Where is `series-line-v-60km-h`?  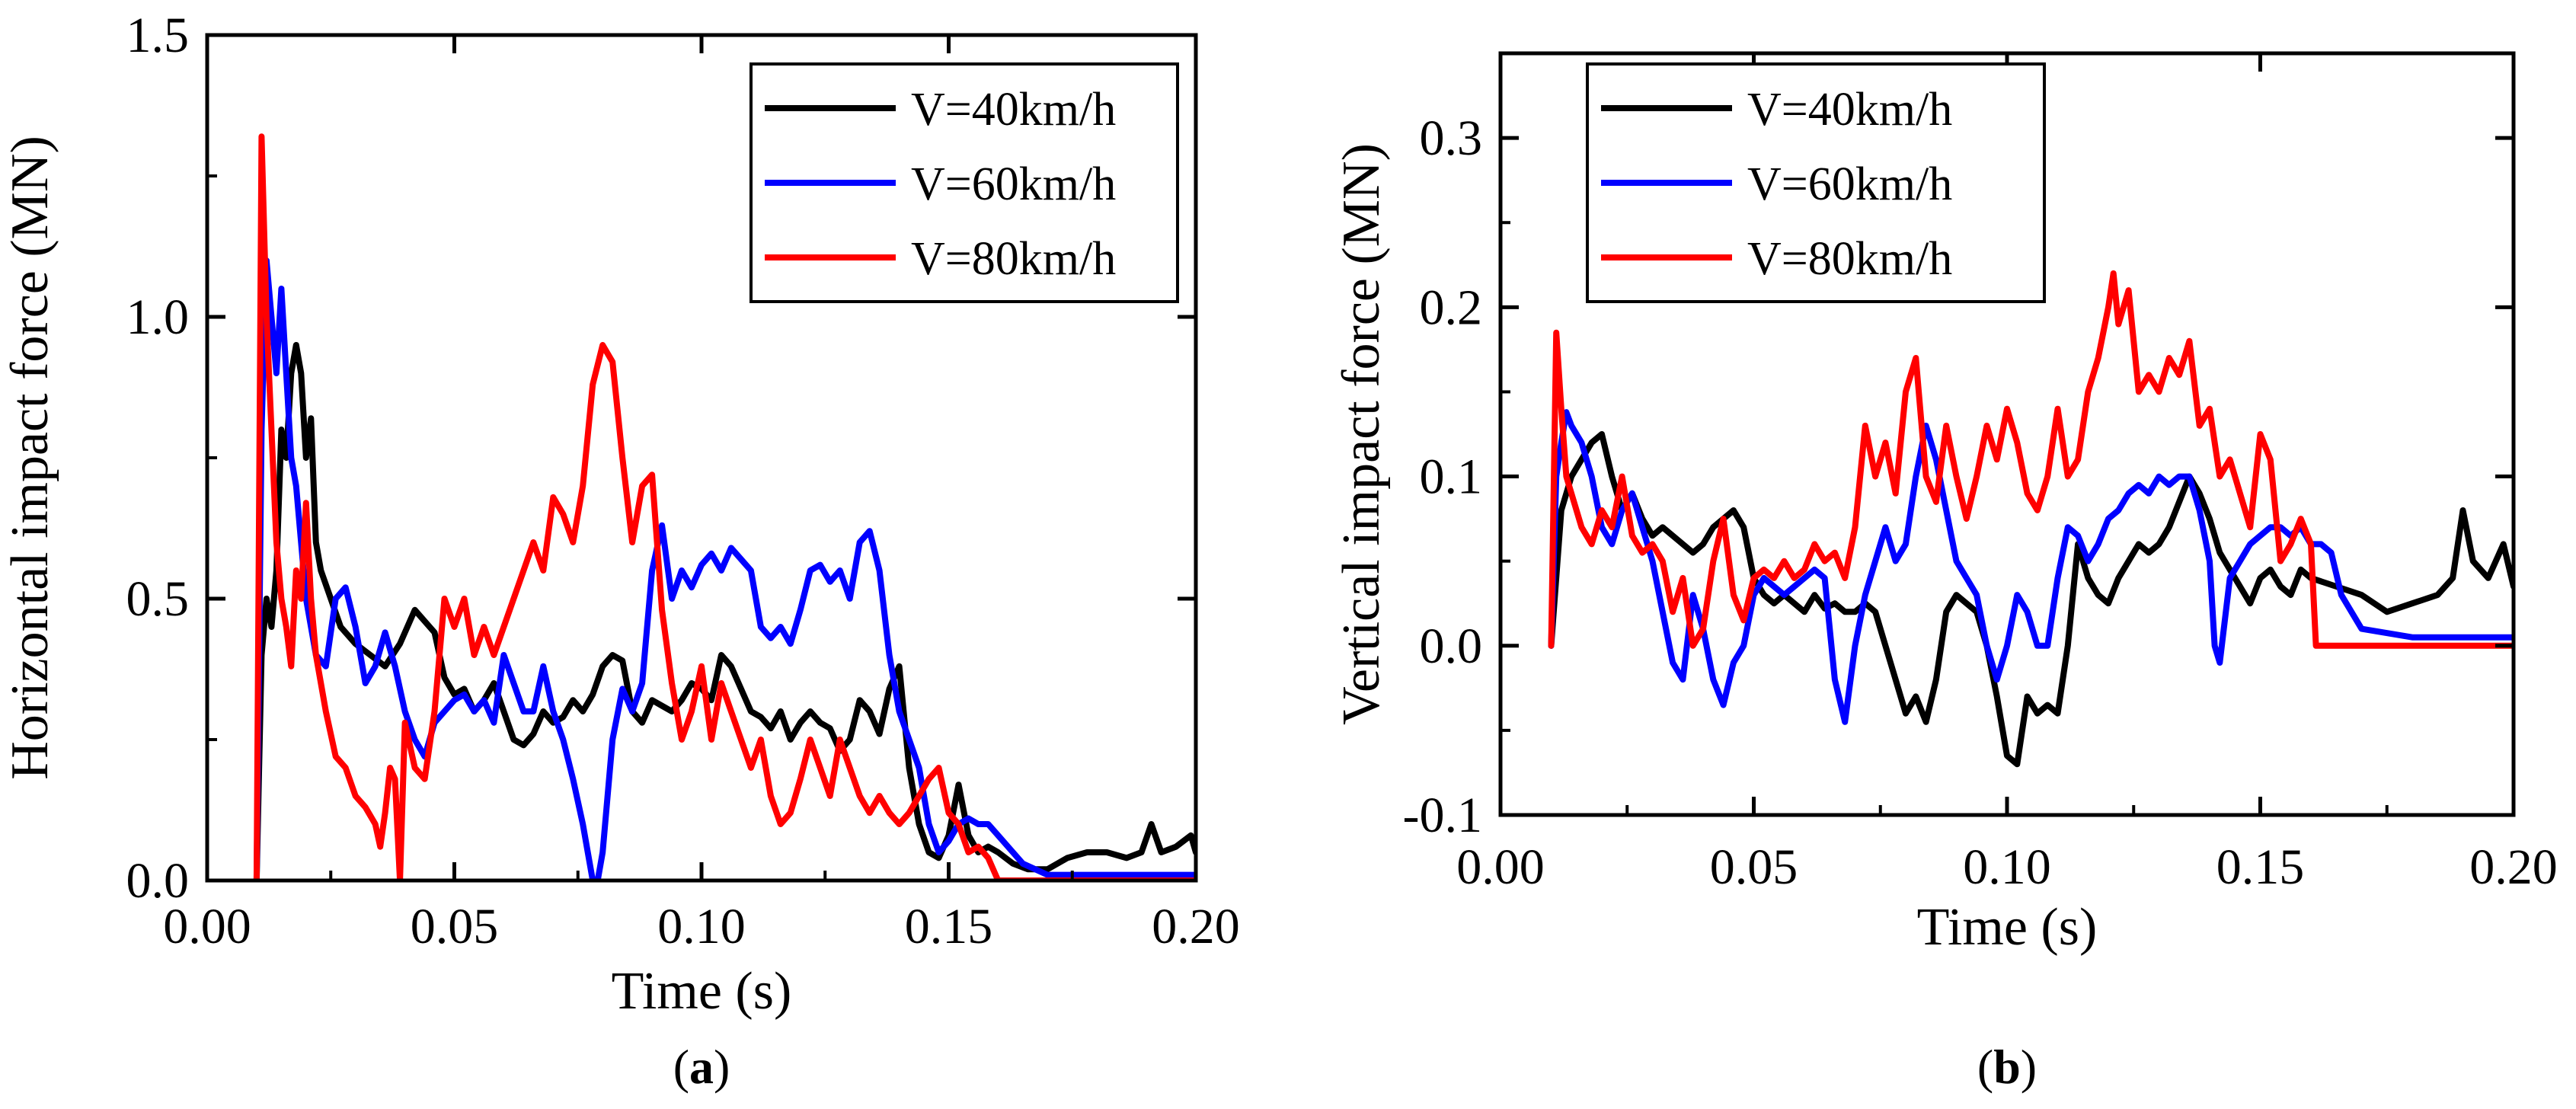
series-line-v-60km-h is located at coordinates (2031, 567).